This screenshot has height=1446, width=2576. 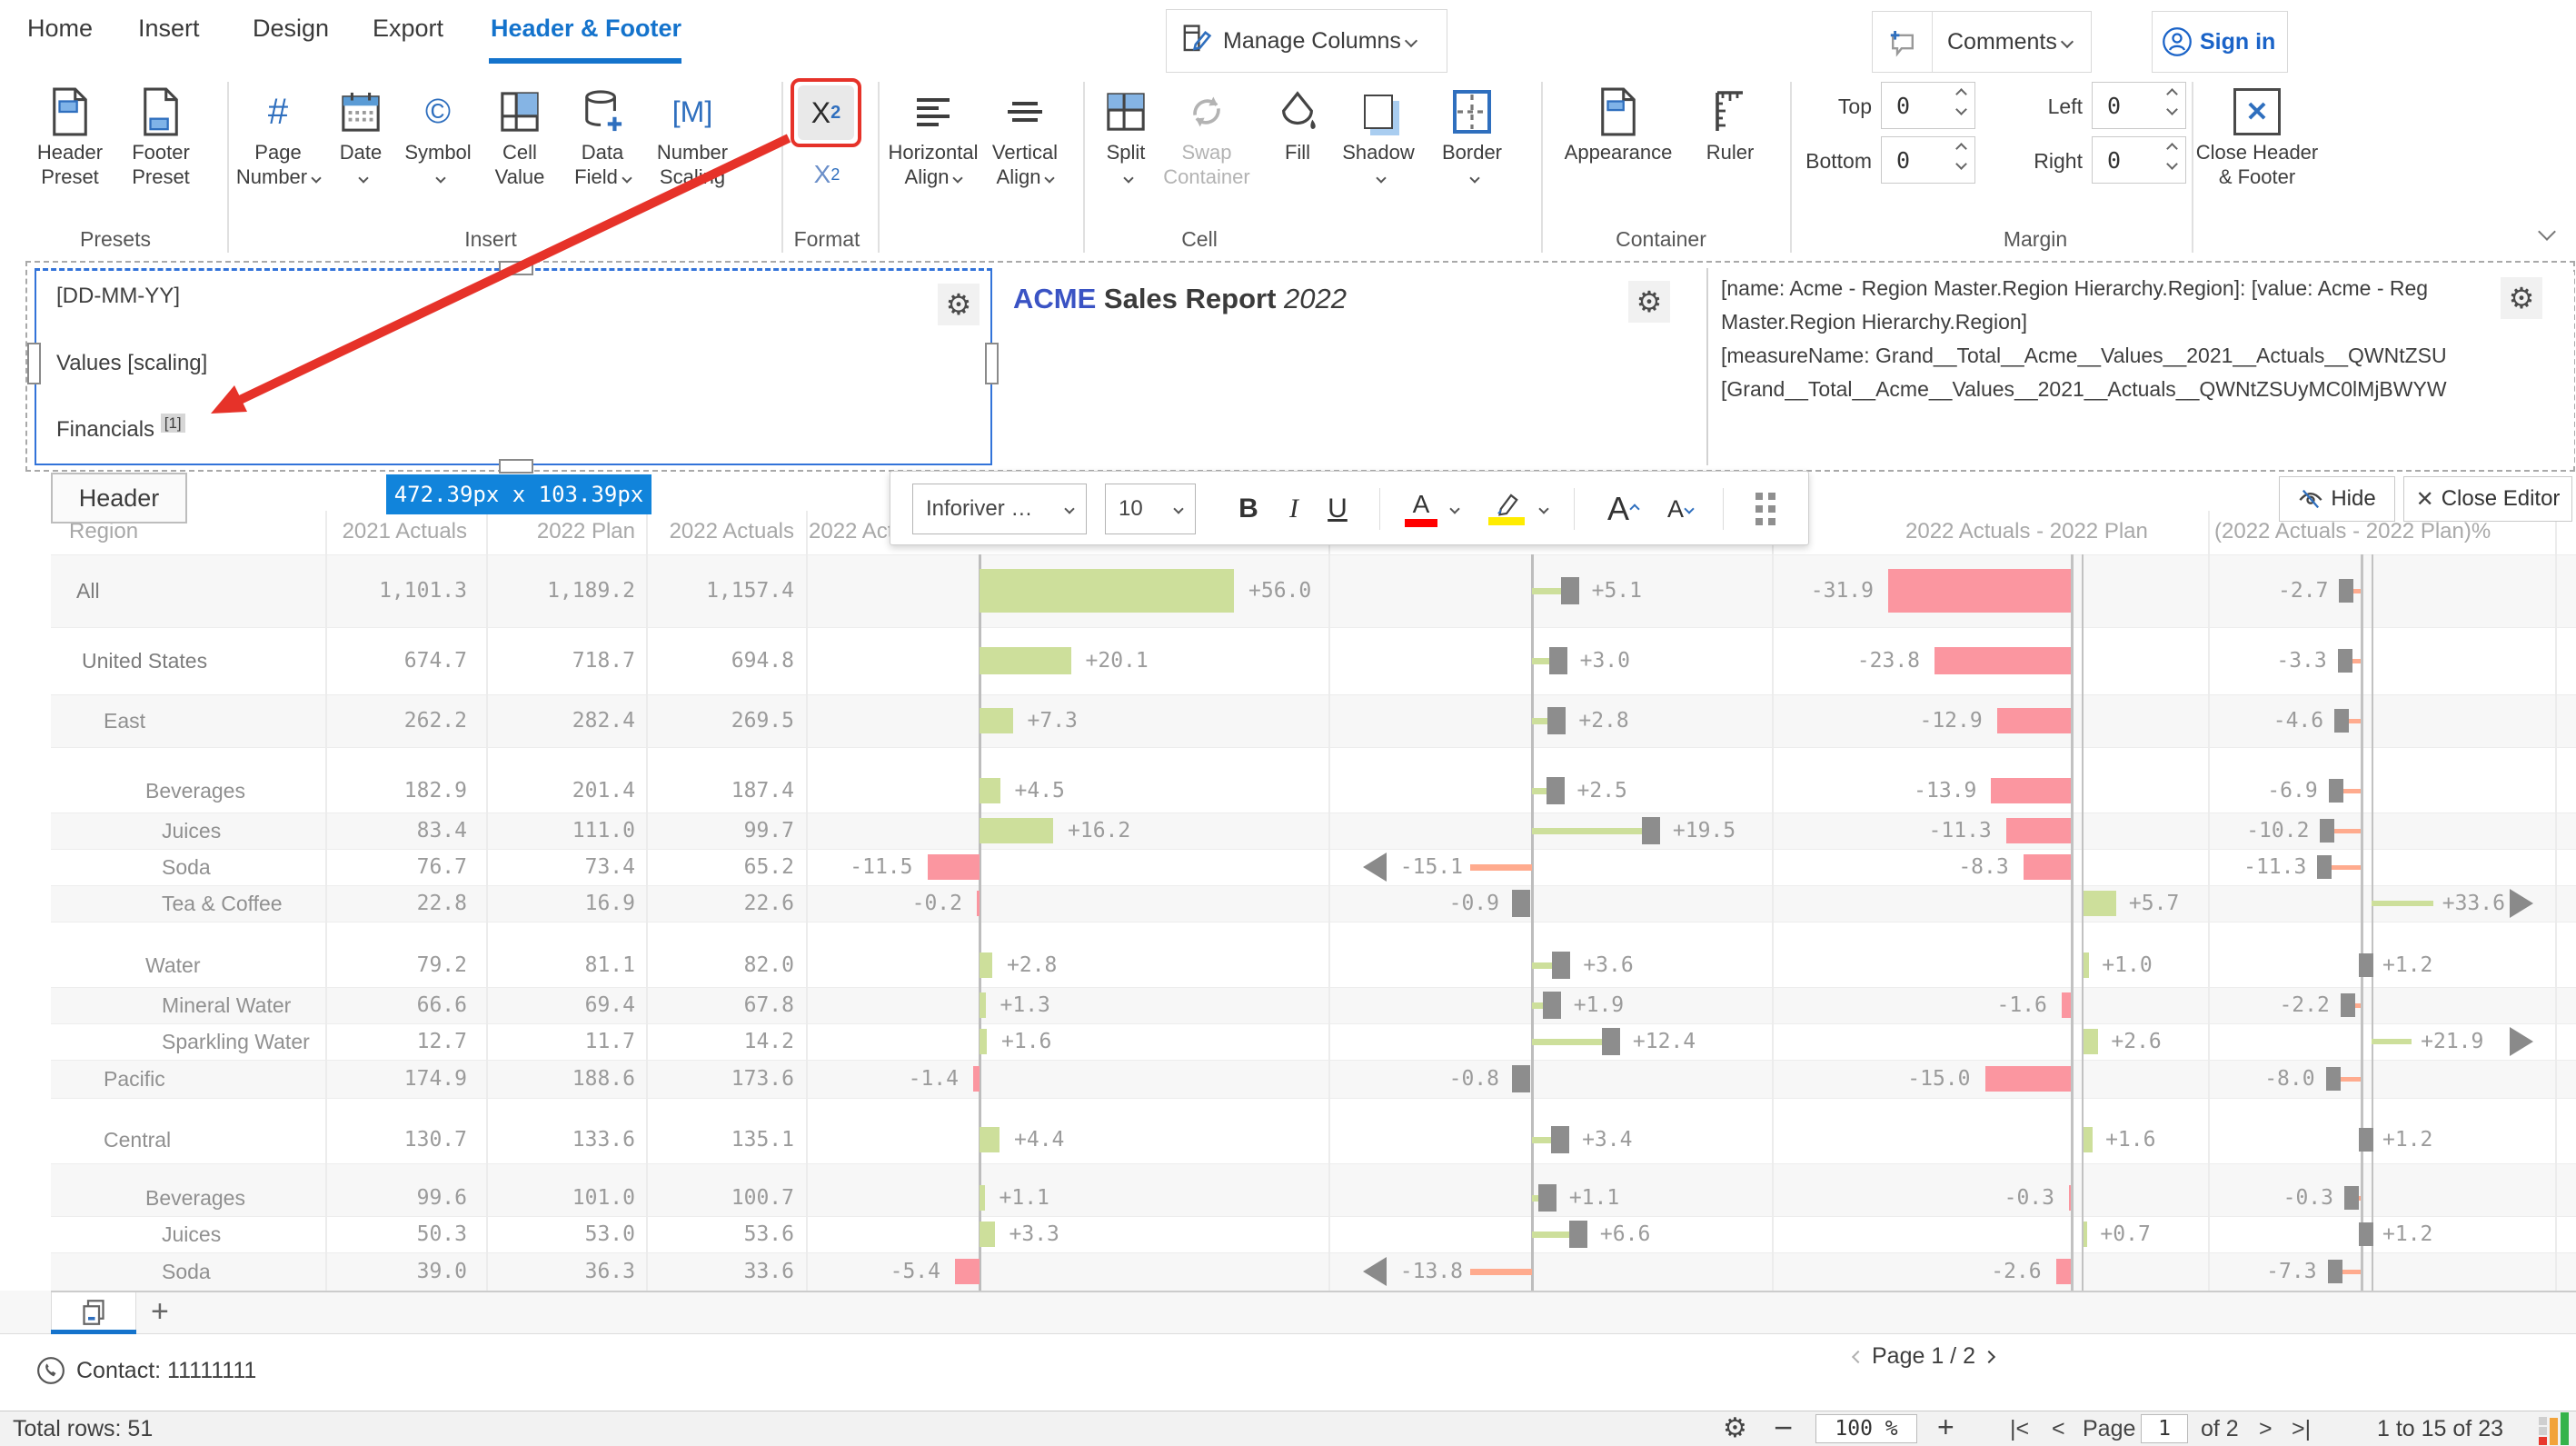 I want to click on hide-button: Hide, so click(x=2337, y=499).